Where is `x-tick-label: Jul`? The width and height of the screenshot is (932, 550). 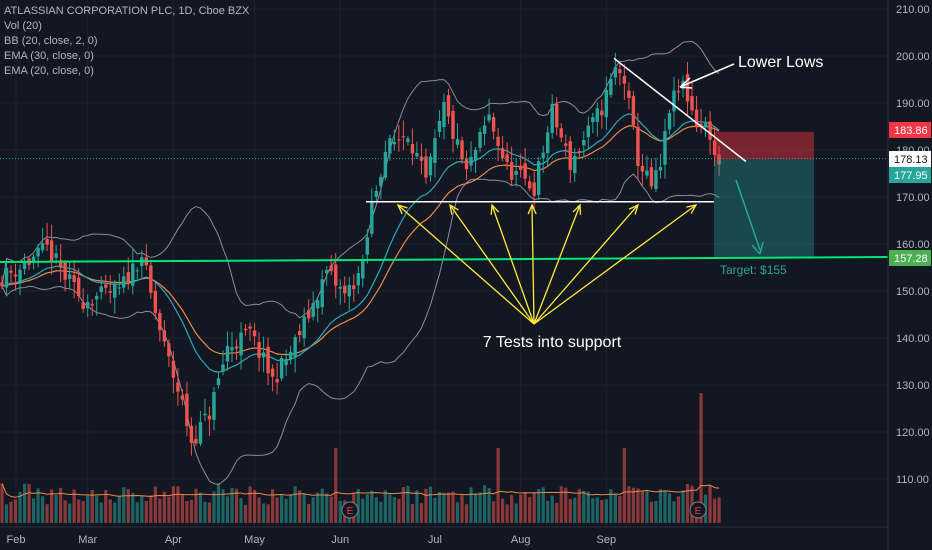 x-tick-label: Jul is located at coordinates (435, 540).